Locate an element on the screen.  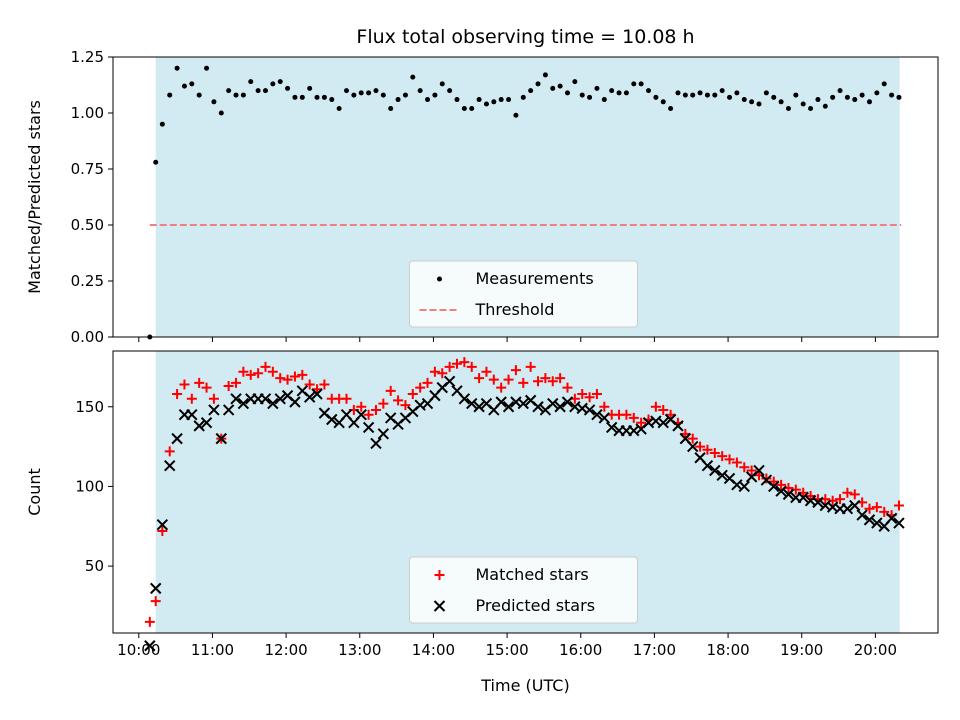
y-tick-label: 50 is located at coordinates (94, 566).